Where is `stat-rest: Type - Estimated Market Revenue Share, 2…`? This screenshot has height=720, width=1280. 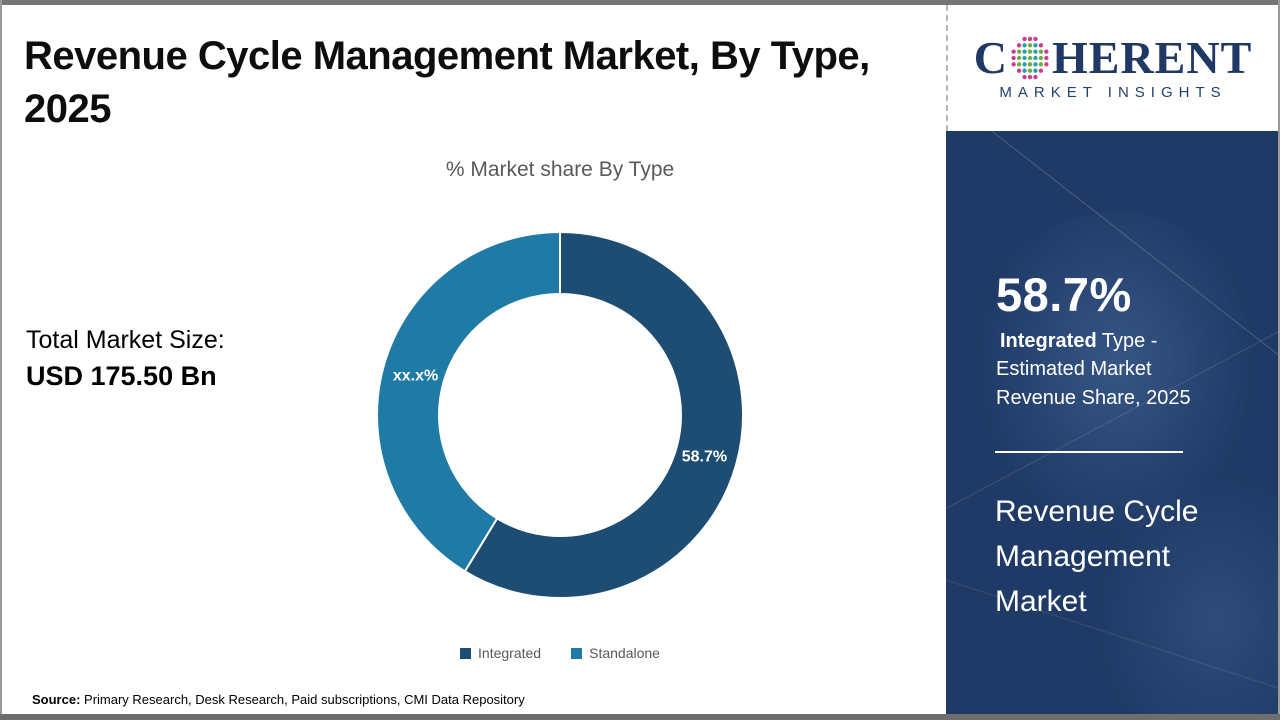 stat-rest: Type - Estimated Market Revenue Share, 2… is located at coordinates (1093, 369).